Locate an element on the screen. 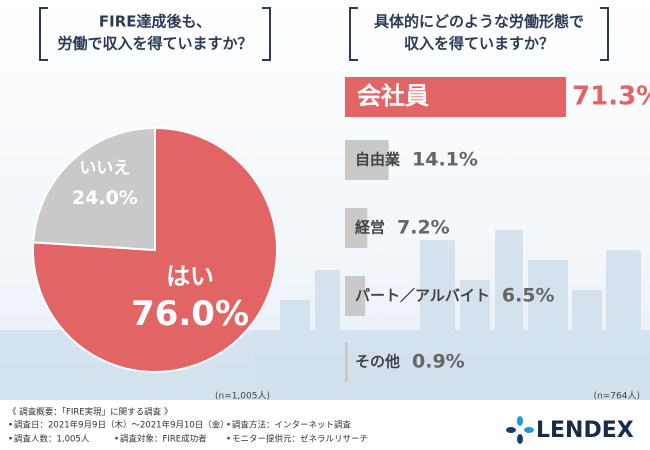 The height and width of the screenshot is (450, 650). value-label: 71.3% is located at coordinates (611, 97).